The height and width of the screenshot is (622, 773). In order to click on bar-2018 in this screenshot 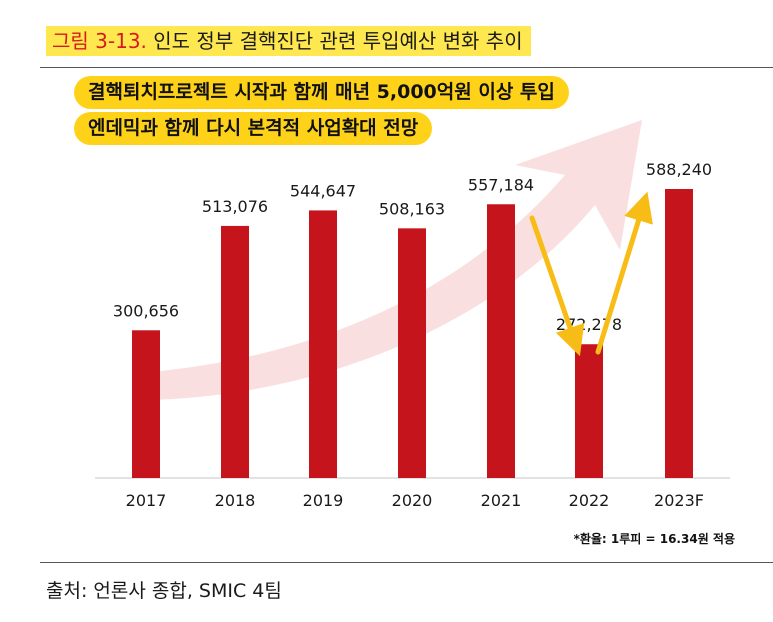, I will do `click(235, 351)`.